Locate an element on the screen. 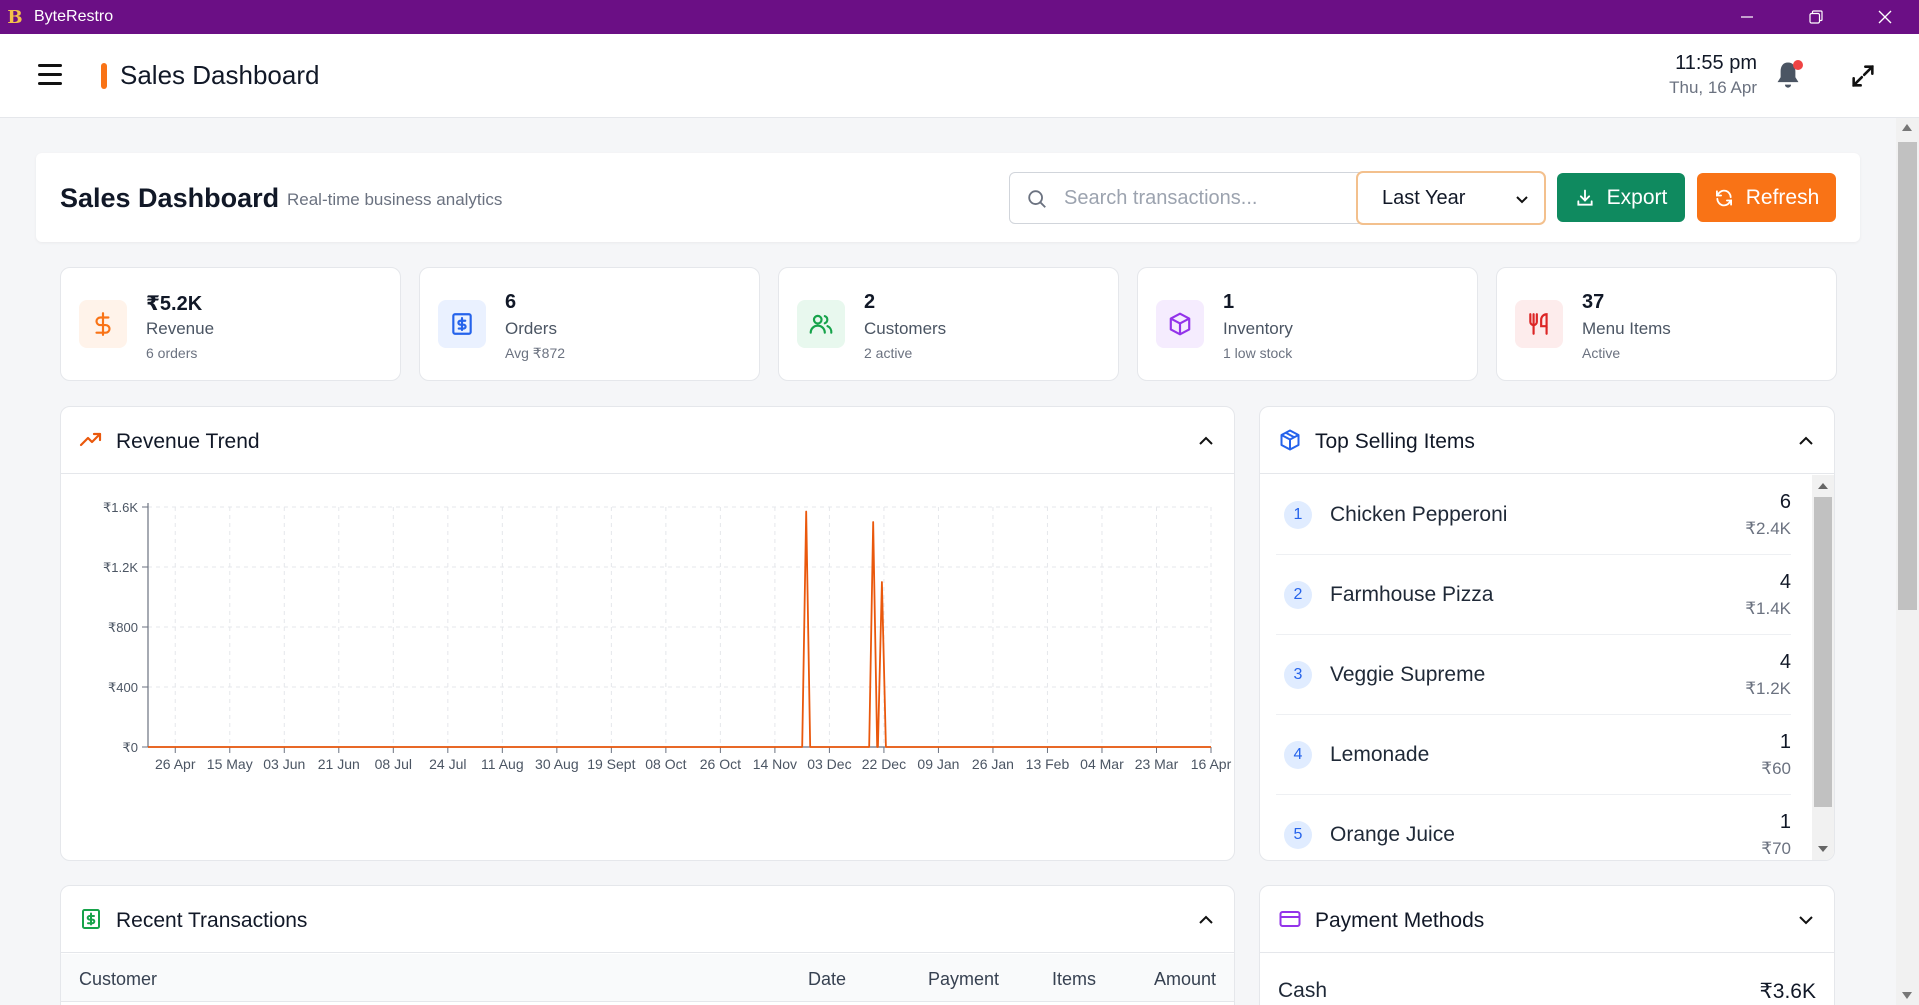 This screenshot has height=1005, width=1919. receipt-dollar-icon is located at coordinates (91, 919).